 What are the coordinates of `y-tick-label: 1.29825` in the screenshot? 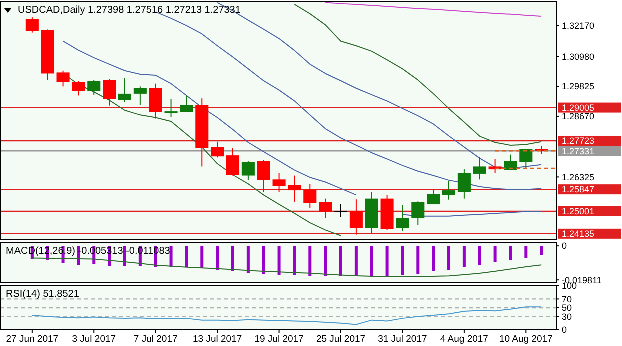 It's located at (578, 87).